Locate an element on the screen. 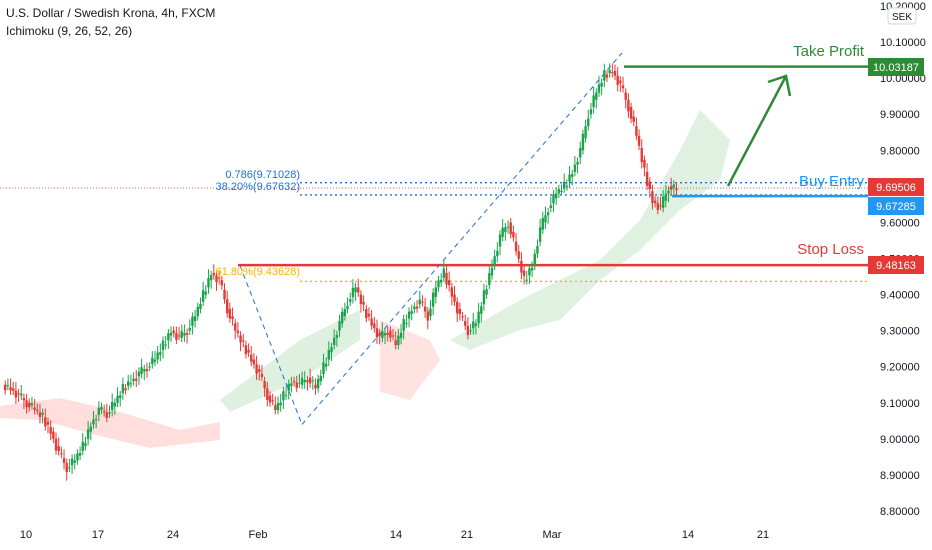  currency-badge is located at coordinates (902, 16).